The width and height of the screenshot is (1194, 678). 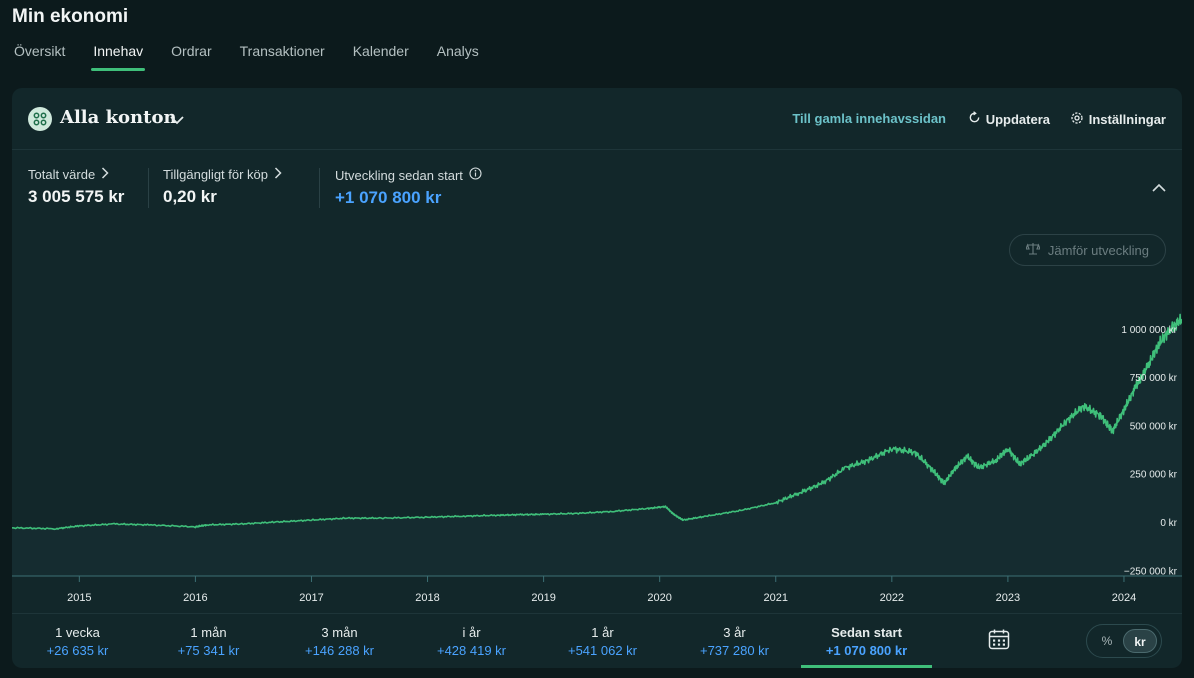 I want to click on calendar-icon, so click(x=999, y=641).